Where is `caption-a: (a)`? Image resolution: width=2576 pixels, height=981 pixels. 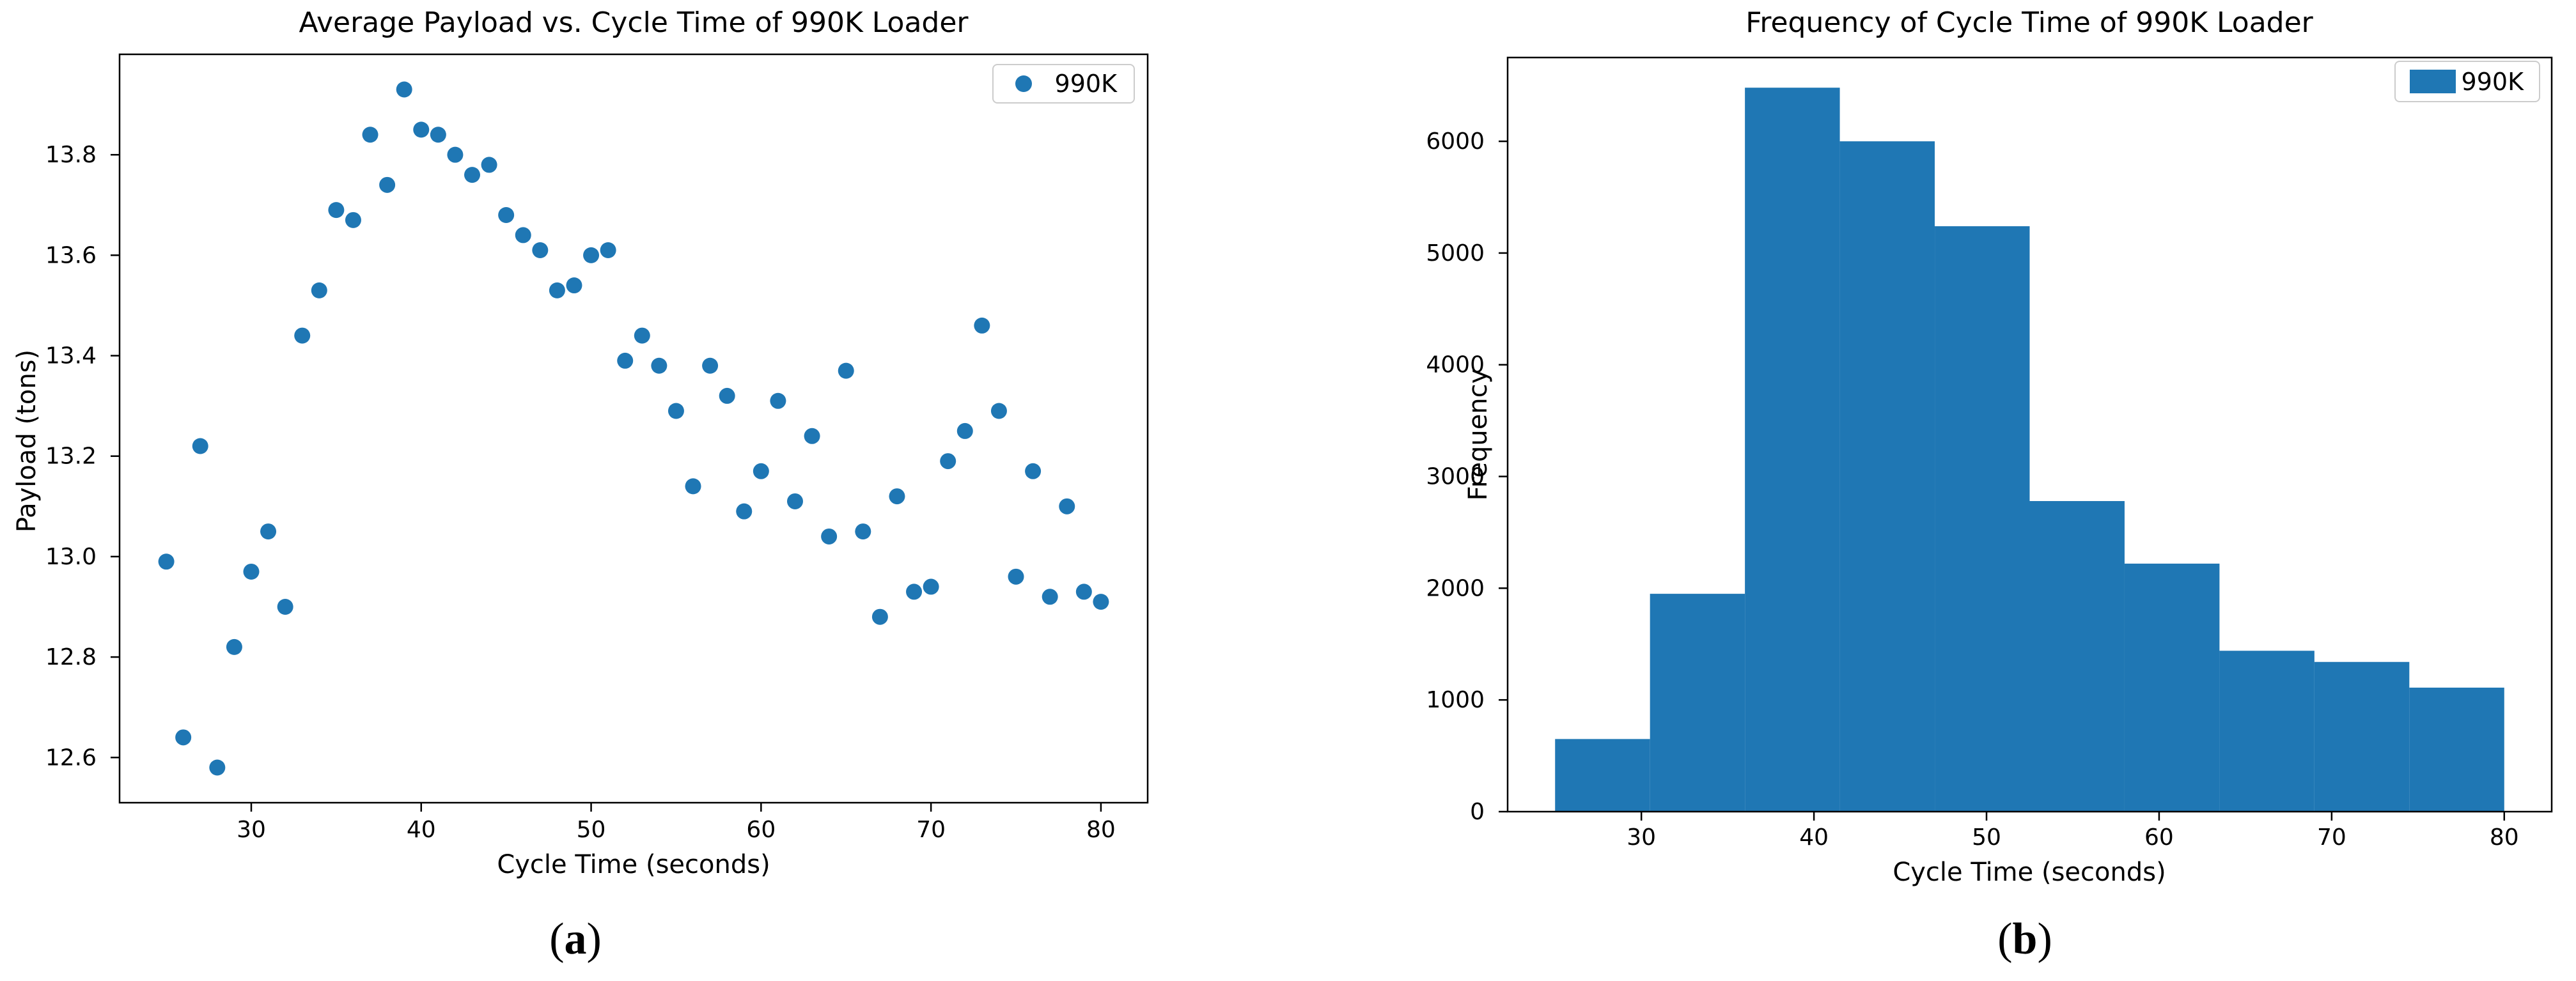
caption-a: (a) is located at coordinates (575, 939).